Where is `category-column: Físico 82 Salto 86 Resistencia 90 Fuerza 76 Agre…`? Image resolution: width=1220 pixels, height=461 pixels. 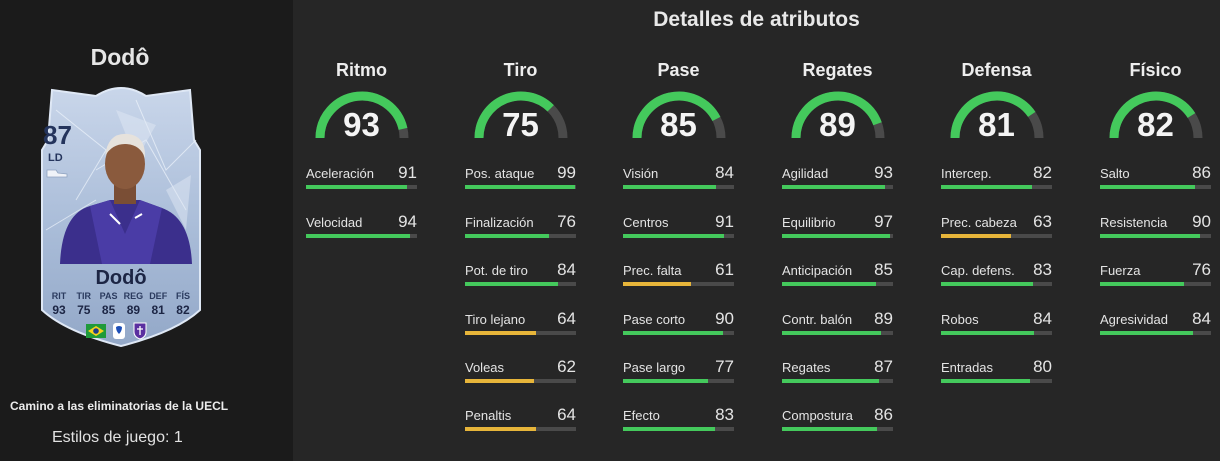
category-column: Físico 82 Salto 86 Resistencia 90 Fuerza 76 Agre… is located at coordinates (1155, 230).